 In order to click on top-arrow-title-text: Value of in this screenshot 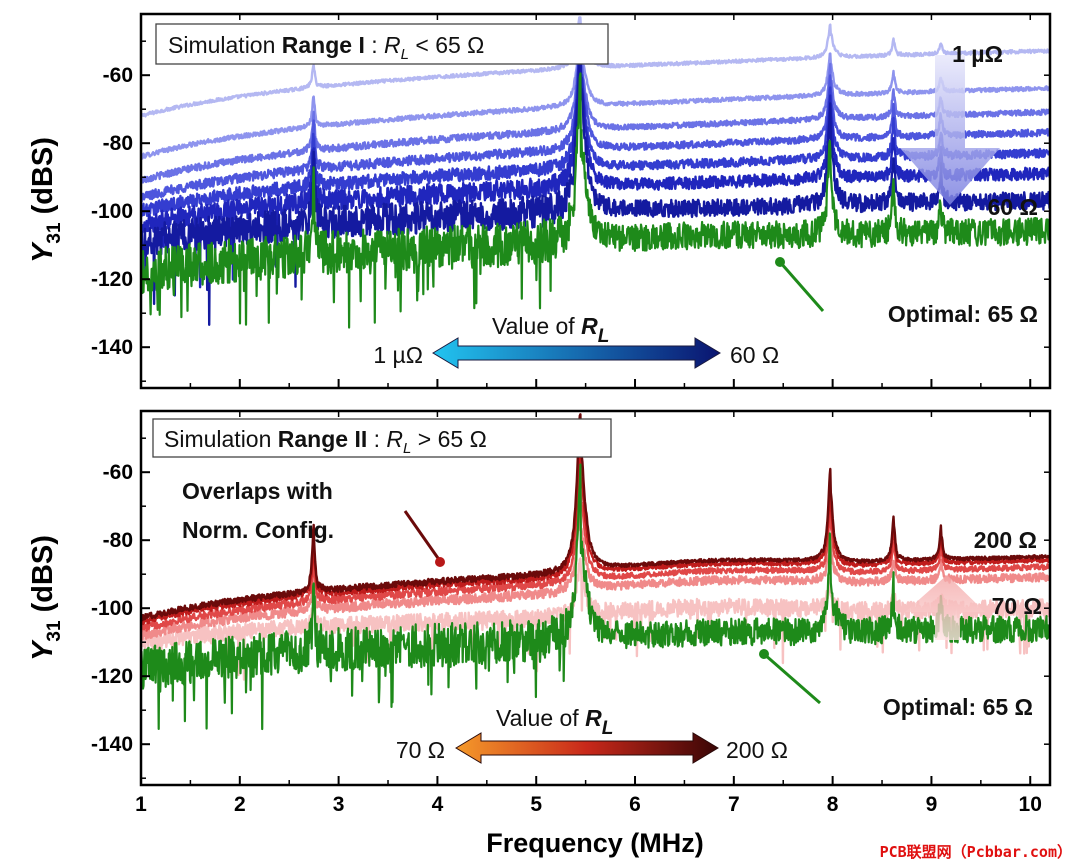, I will do `click(536, 326)`.